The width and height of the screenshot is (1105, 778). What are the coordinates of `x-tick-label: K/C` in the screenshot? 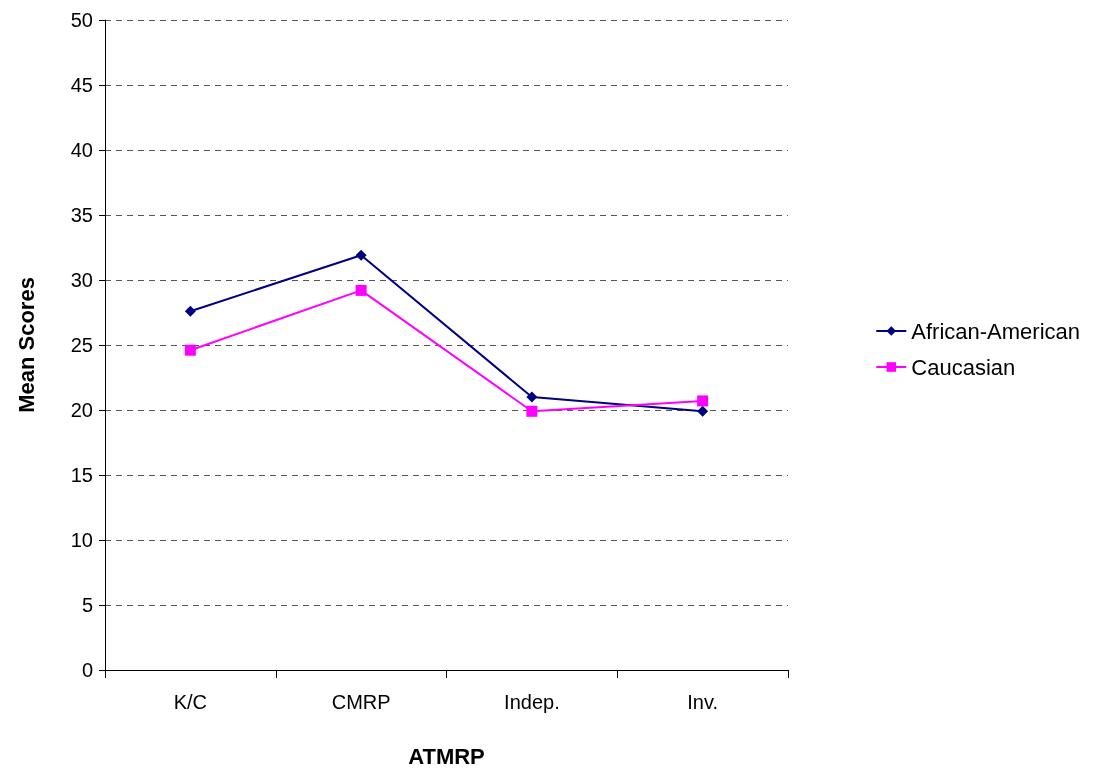 It's located at (190, 702).